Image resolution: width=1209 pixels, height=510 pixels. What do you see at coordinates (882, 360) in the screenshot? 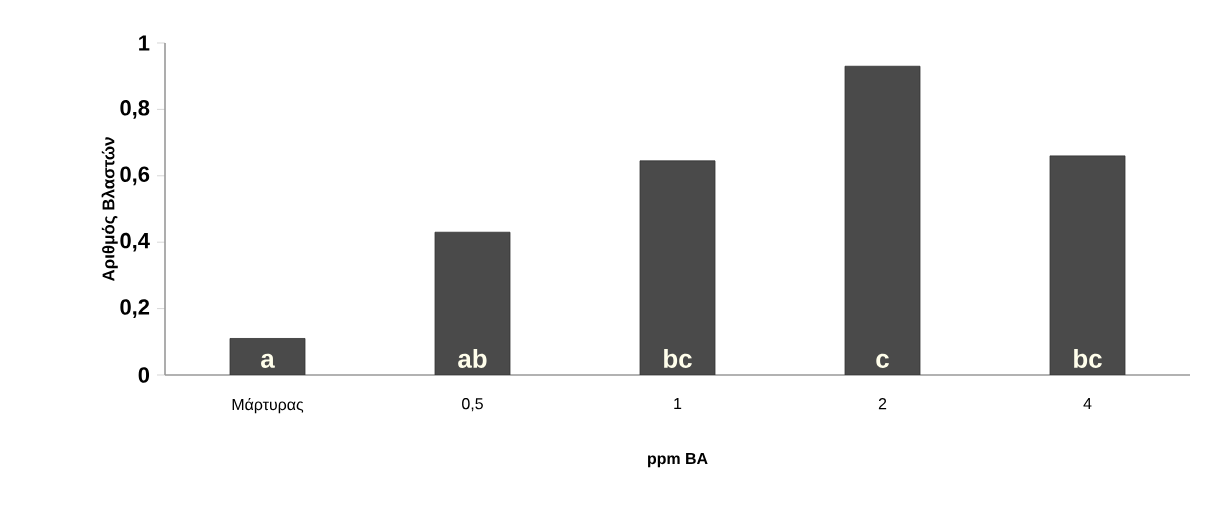
I see `annotation: c` at bounding box center [882, 360].